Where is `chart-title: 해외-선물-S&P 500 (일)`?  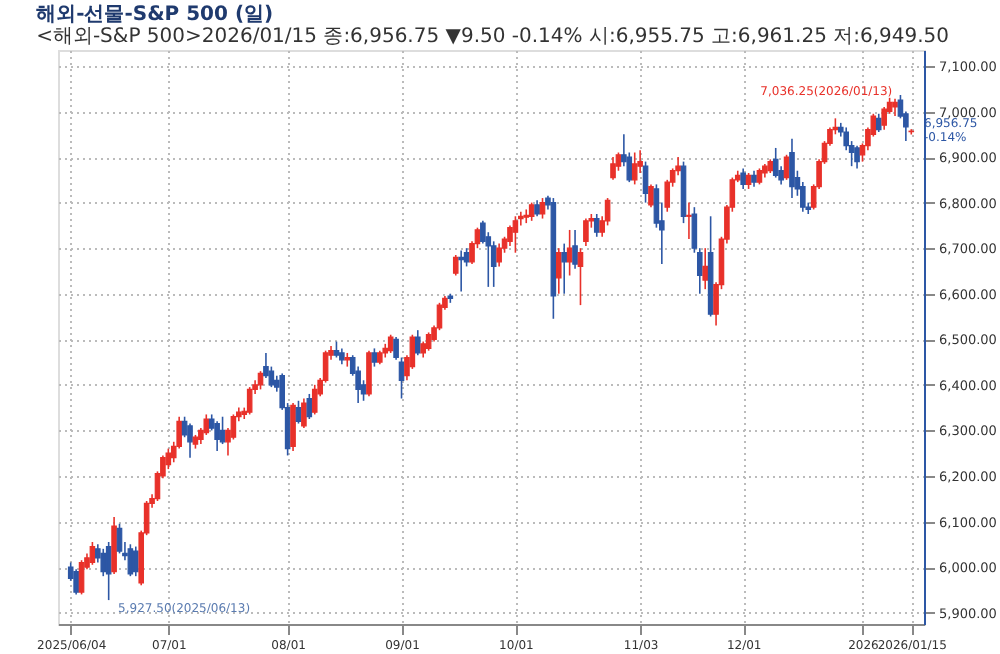
chart-title: 해외-선물-S&P 500 (일) is located at coordinates (155, 15).